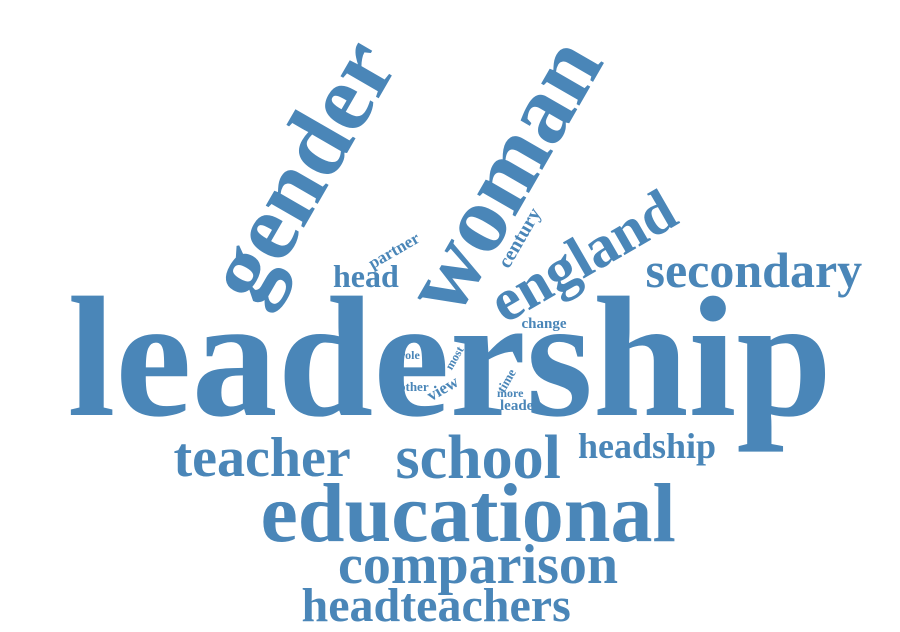 Image resolution: width=900 pixels, height=632 pixels. Describe the element at coordinates (510, 393) in the screenshot. I see `word-more: more` at that location.